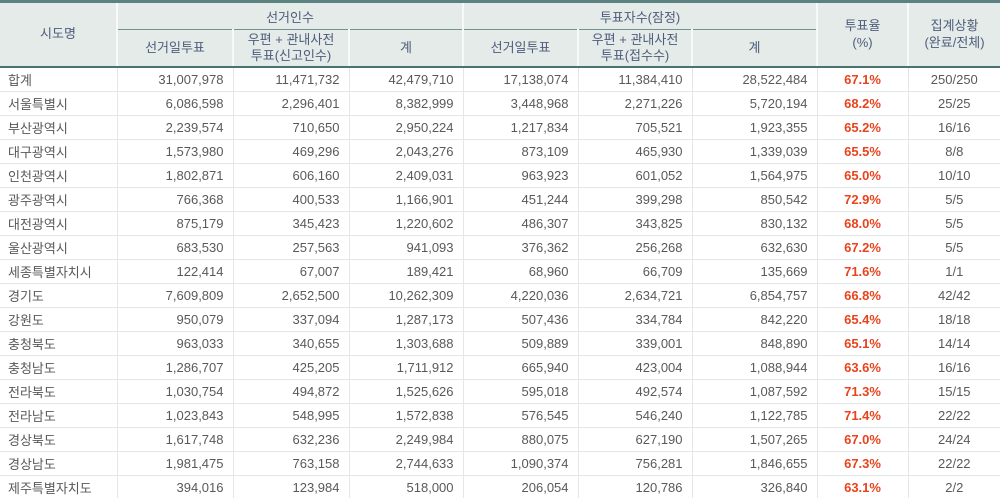 The image size is (1000, 498). Describe the element at coordinates (291, 391) in the screenshot. I see `electors-mail-early-cell: 494,872` at that location.